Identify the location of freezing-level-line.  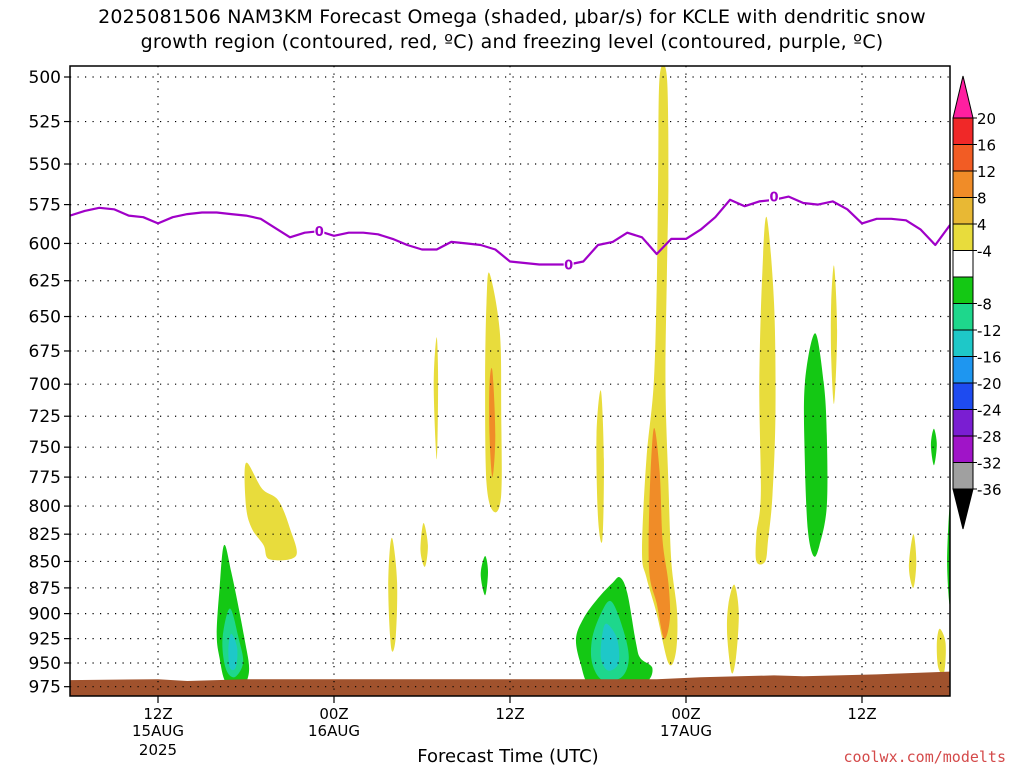
(510, 230).